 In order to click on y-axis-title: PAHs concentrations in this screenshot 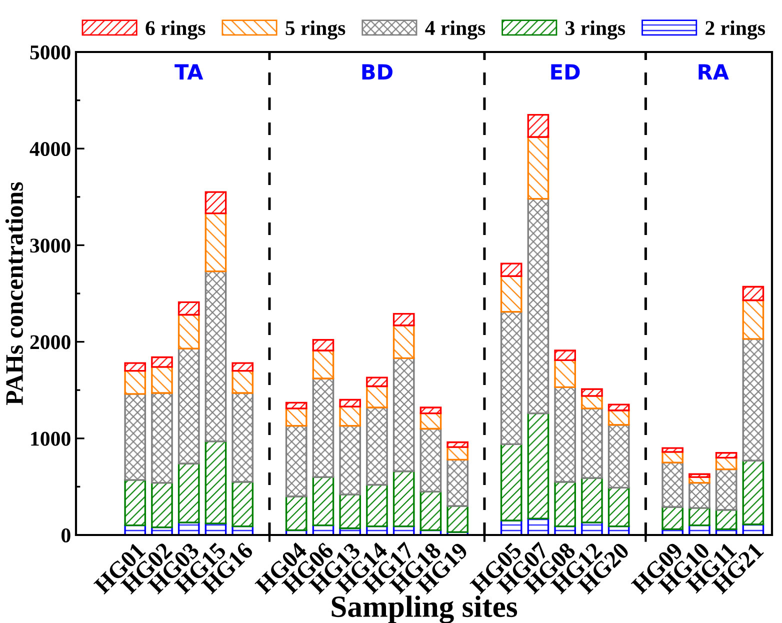, I will do `click(14, 293)`.